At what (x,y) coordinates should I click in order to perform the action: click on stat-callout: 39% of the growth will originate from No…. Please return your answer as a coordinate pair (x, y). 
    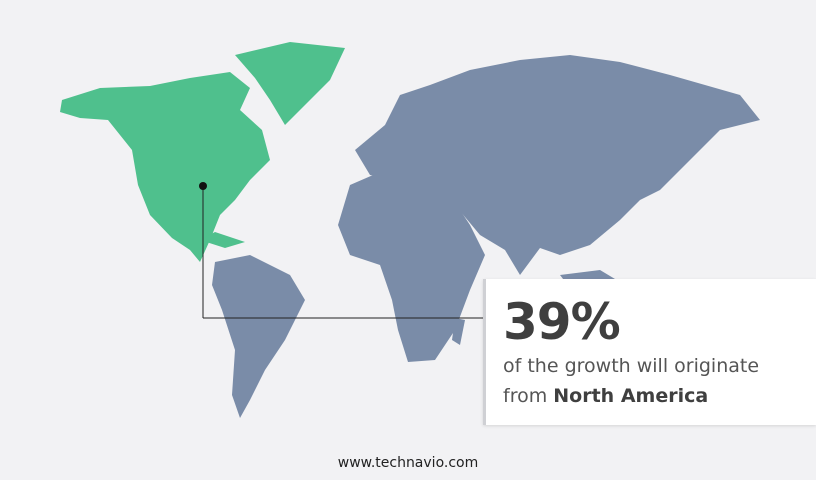
    Looking at the image, I should click on (649, 352).